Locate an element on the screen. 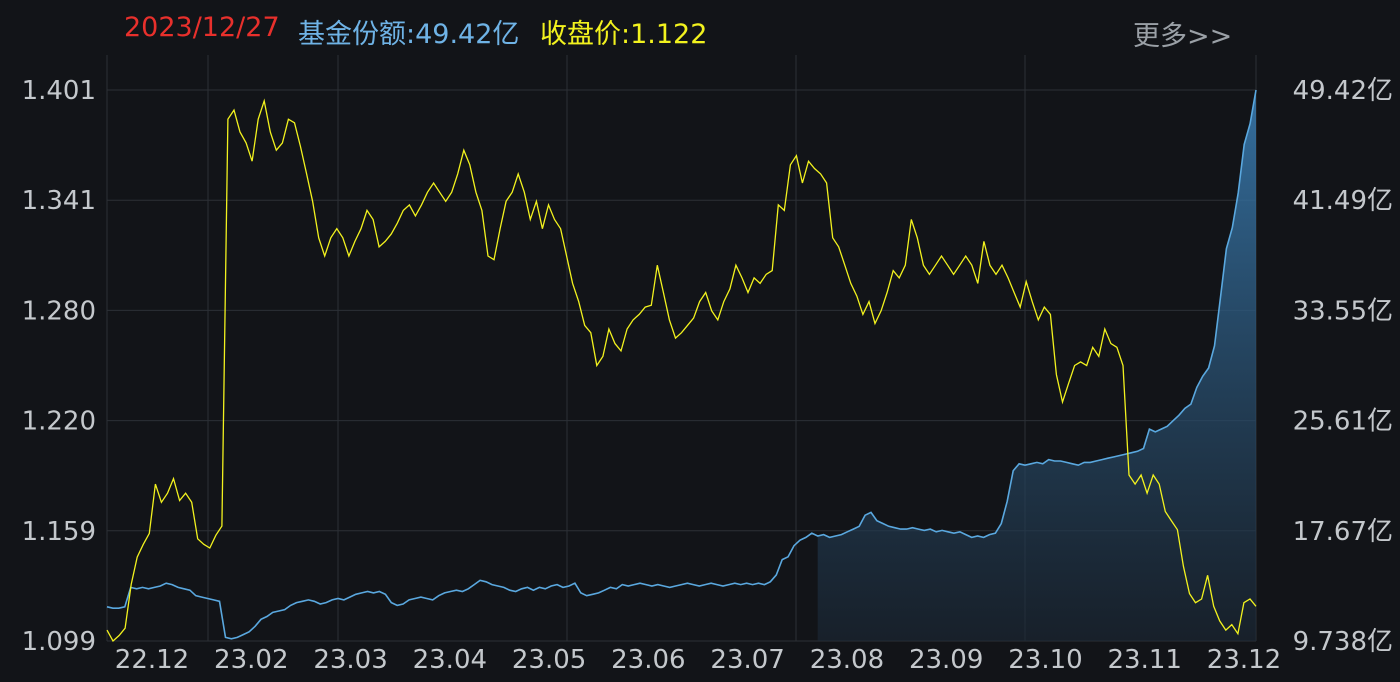 This screenshot has height=682, width=1400. x-tick-label: 23.11 is located at coordinates (1145, 660).